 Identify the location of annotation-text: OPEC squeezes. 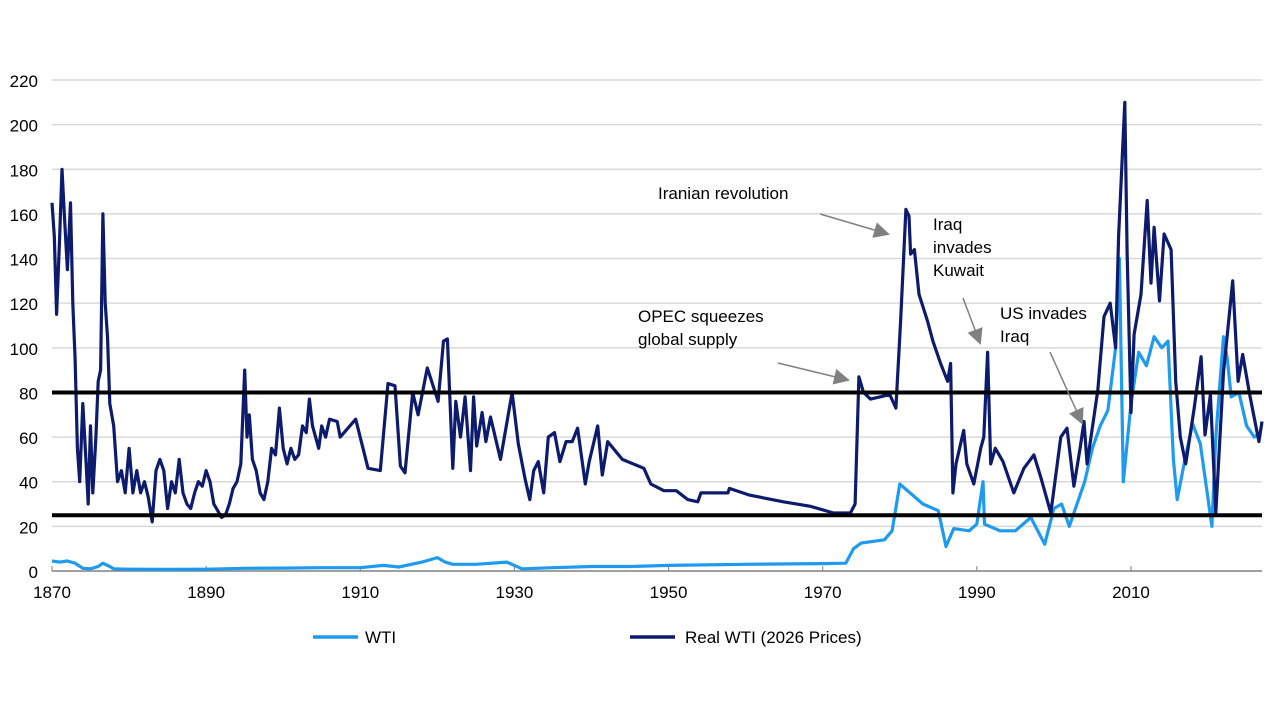
(701, 316).